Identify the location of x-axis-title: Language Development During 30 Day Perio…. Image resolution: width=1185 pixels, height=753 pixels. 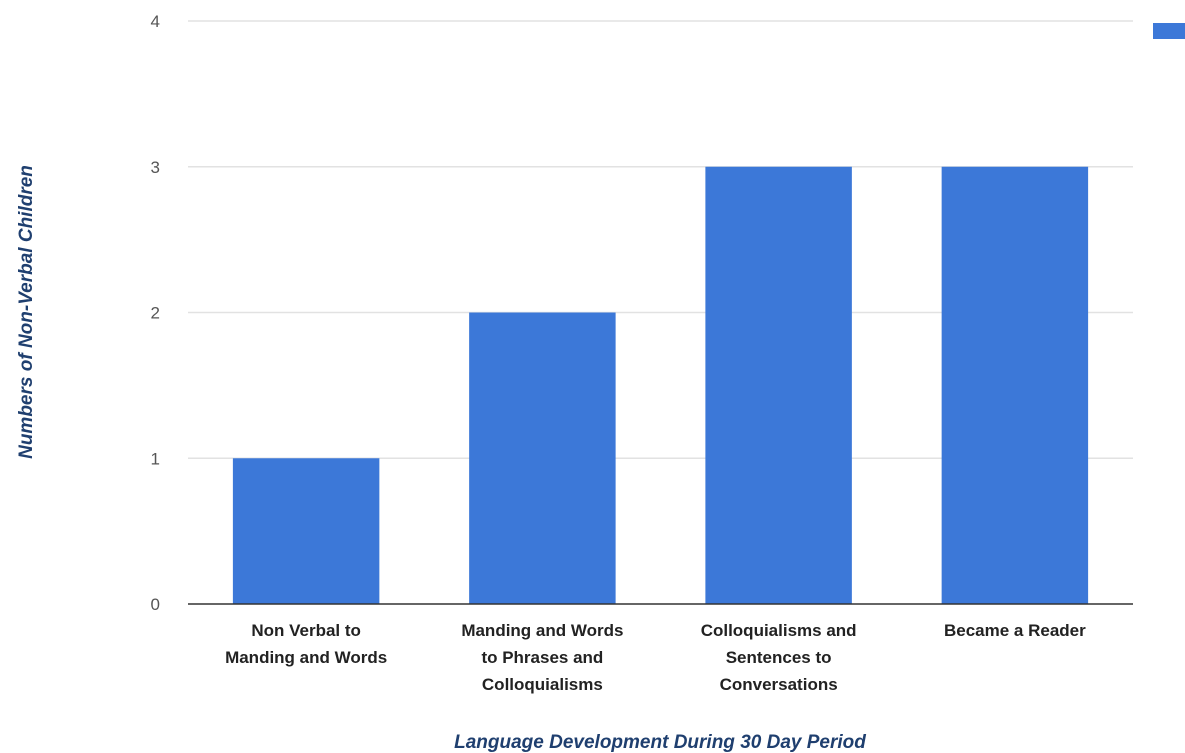
(660, 742).